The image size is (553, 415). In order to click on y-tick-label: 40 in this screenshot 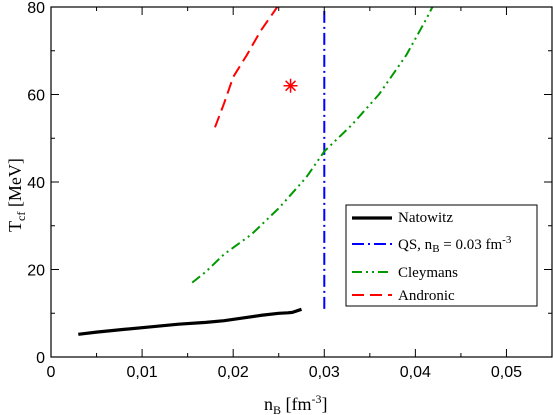, I will do `click(36, 183)`.